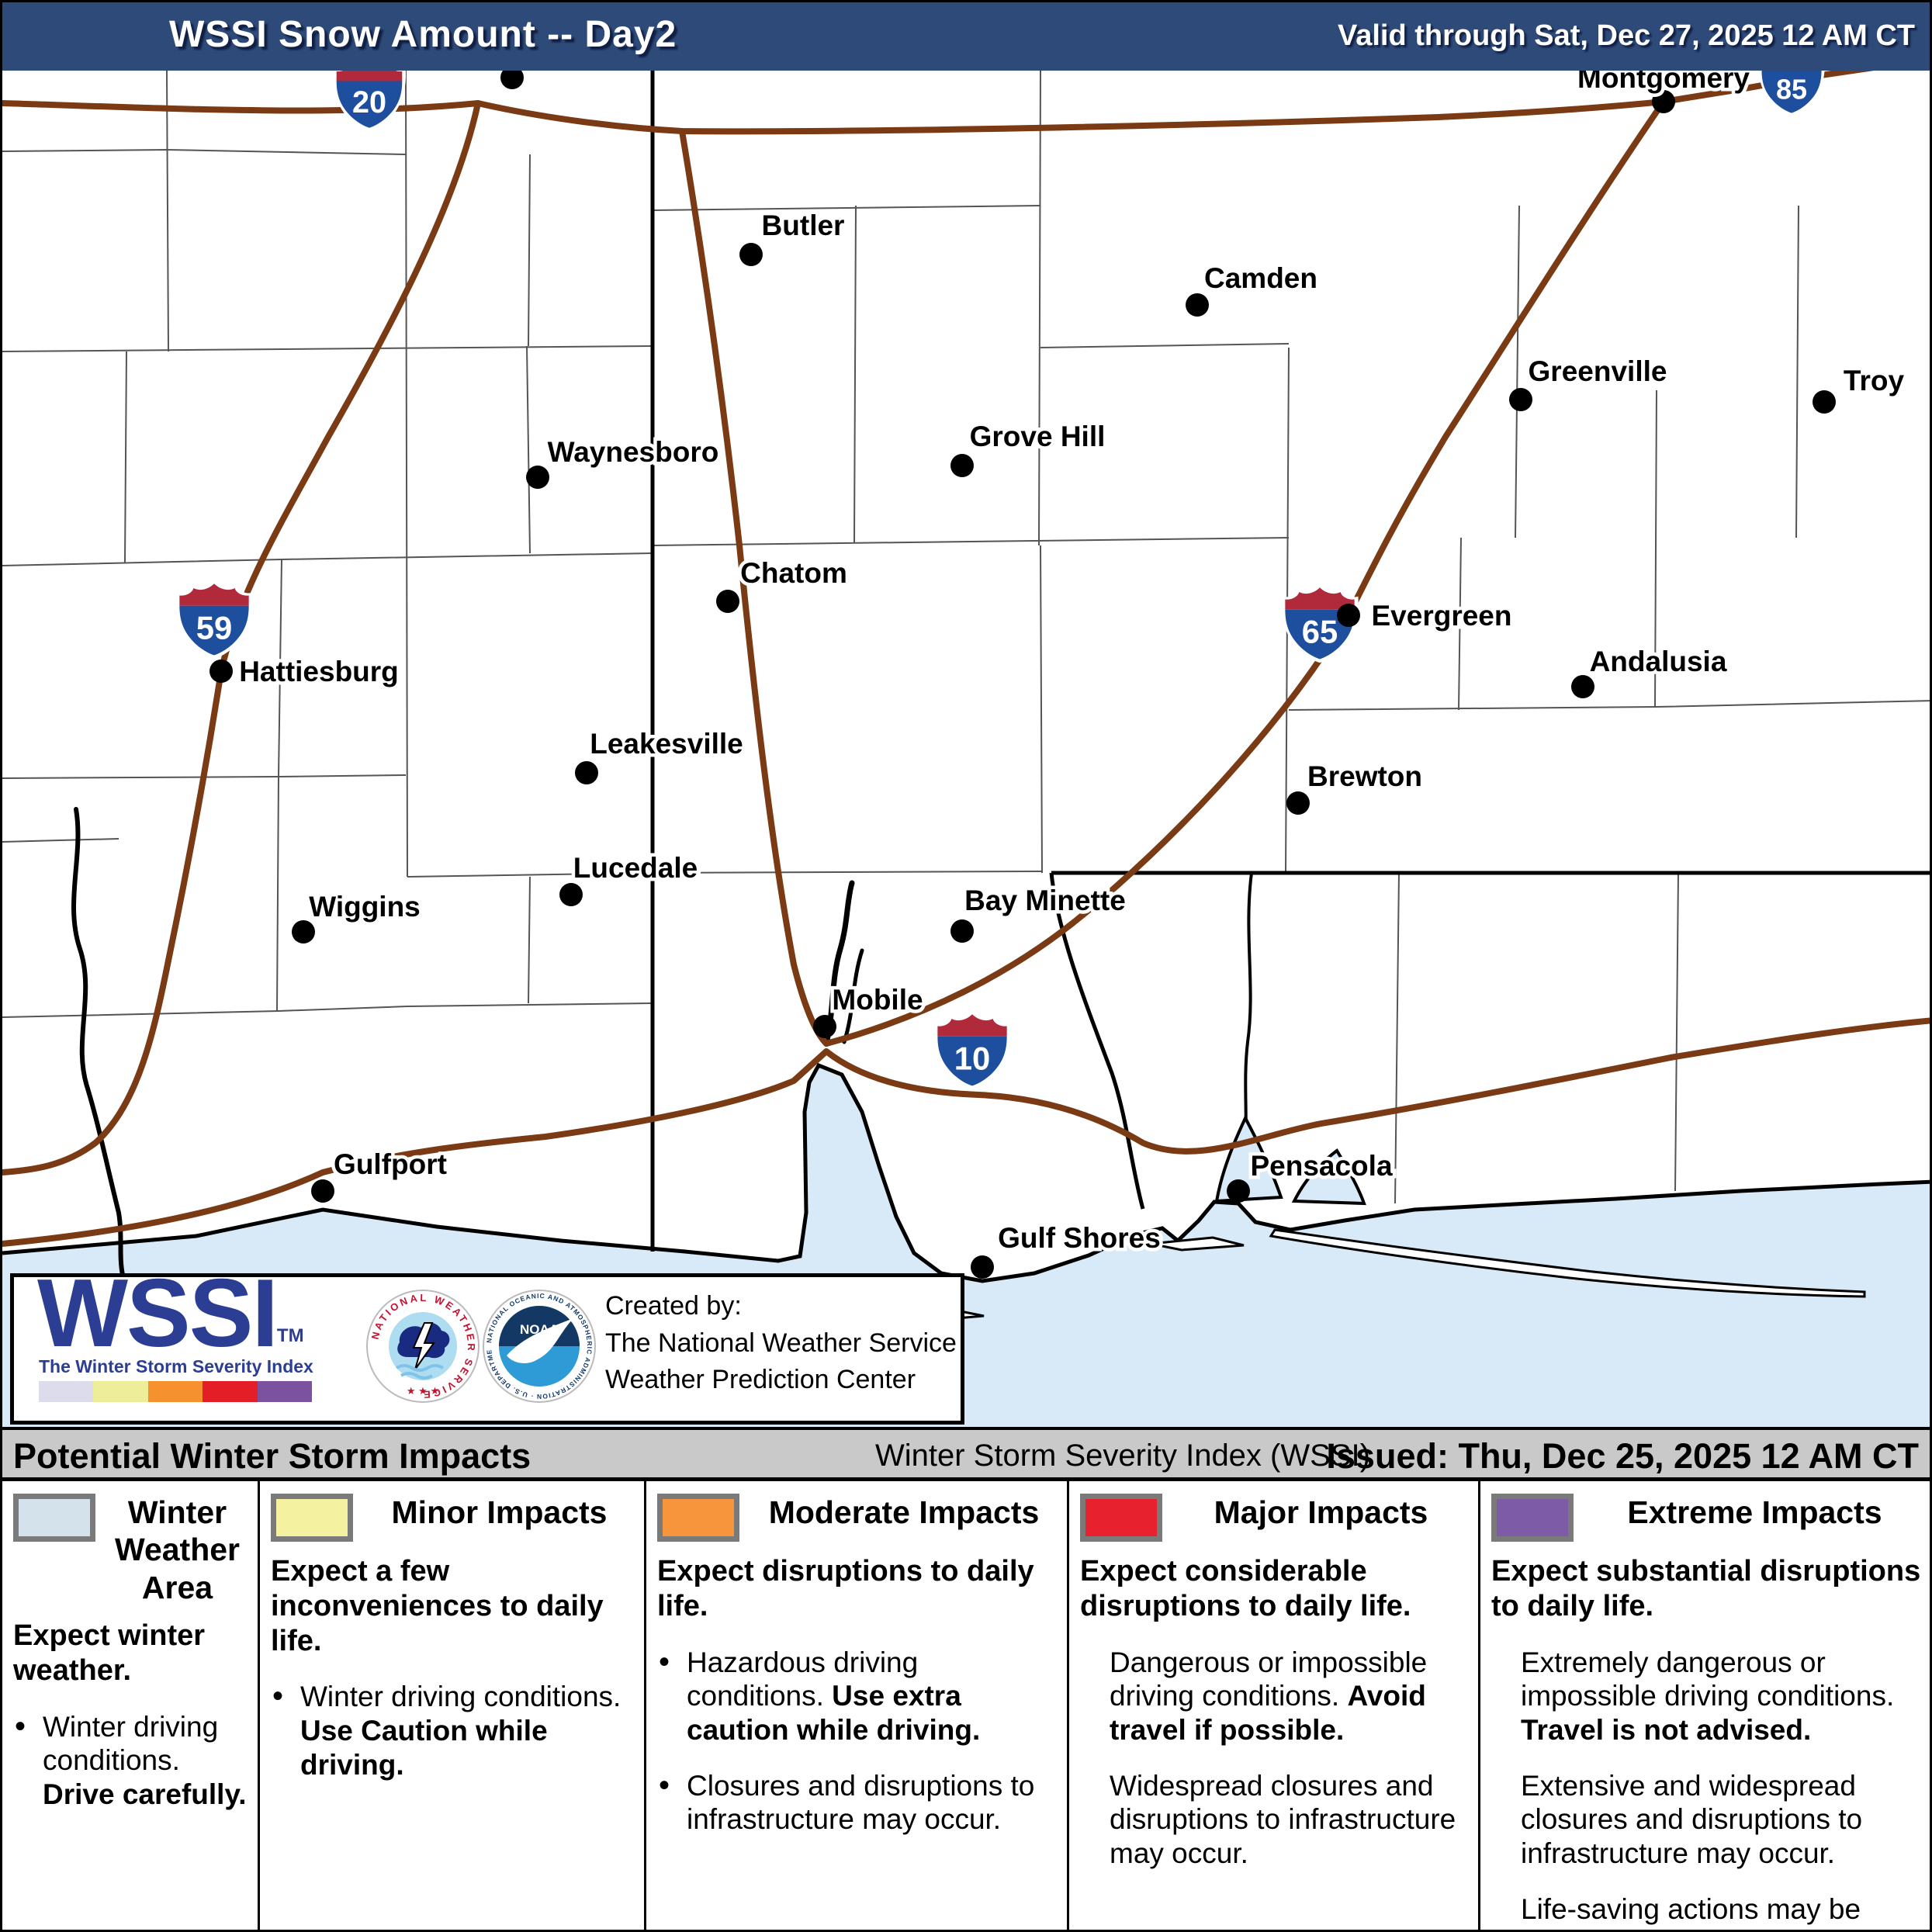 The image size is (1932, 1932). I want to click on shield-number: 85, so click(1791, 90).